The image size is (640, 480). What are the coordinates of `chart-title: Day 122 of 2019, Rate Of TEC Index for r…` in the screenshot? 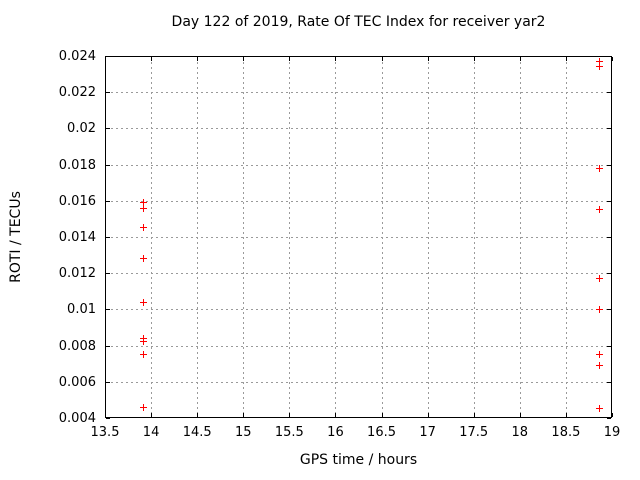 It's located at (358, 22).